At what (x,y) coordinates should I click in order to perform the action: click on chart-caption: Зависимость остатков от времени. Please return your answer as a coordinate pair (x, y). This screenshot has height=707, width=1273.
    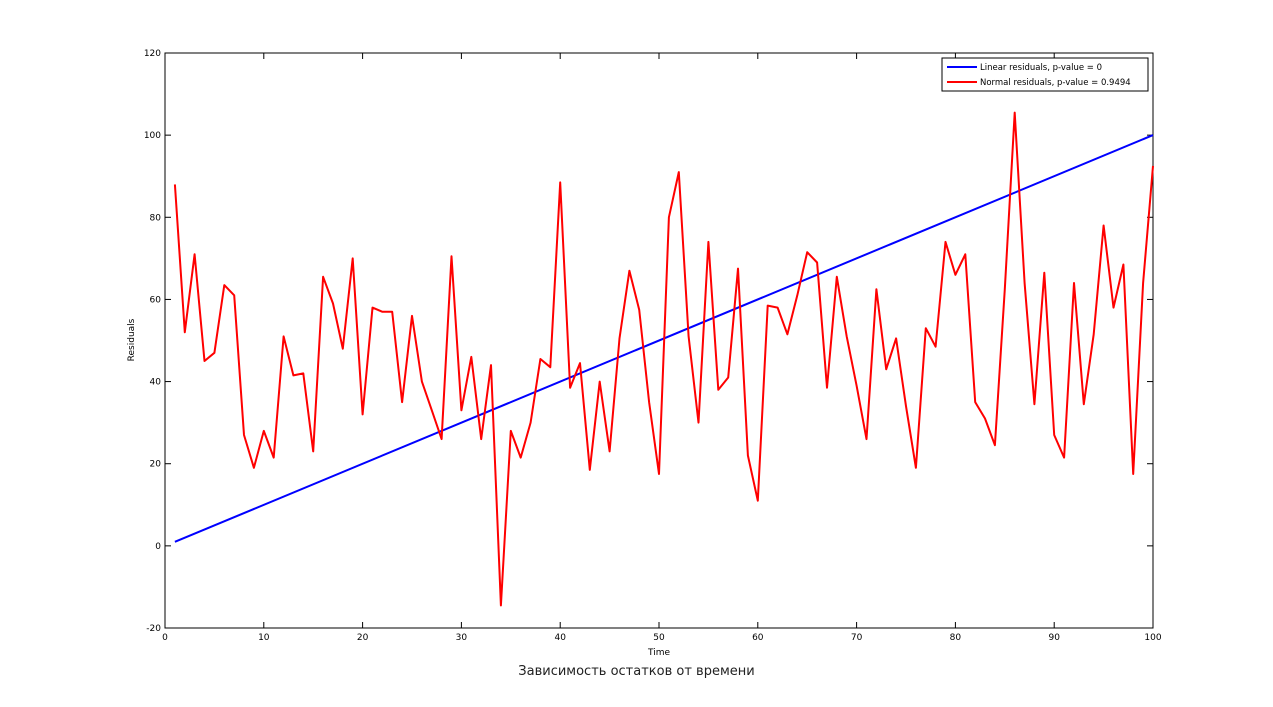
    Looking at the image, I should click on (636, 671).